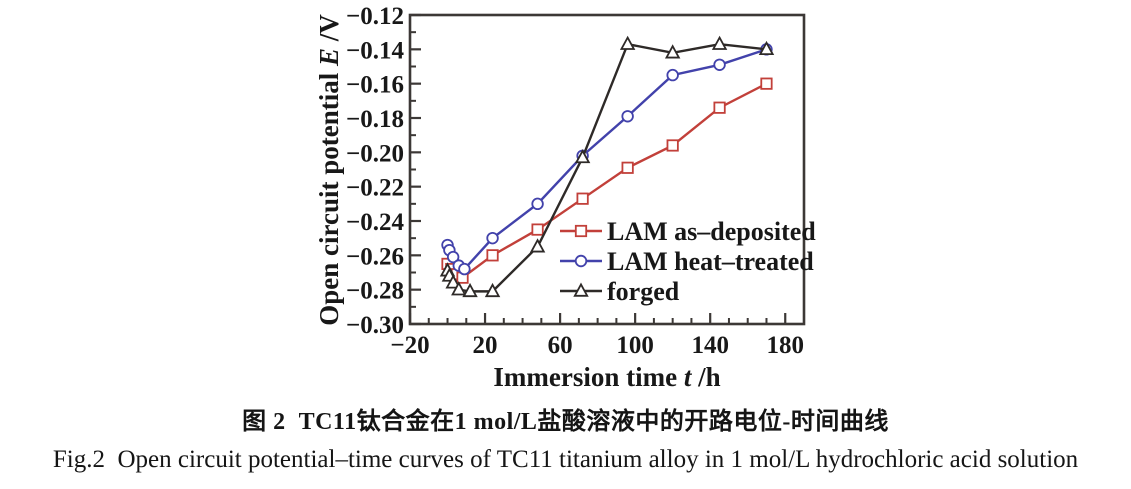  Describe the element at coordinates (375, 325) in the screenshot. I see `y-tick-label: −0.30` at that location.